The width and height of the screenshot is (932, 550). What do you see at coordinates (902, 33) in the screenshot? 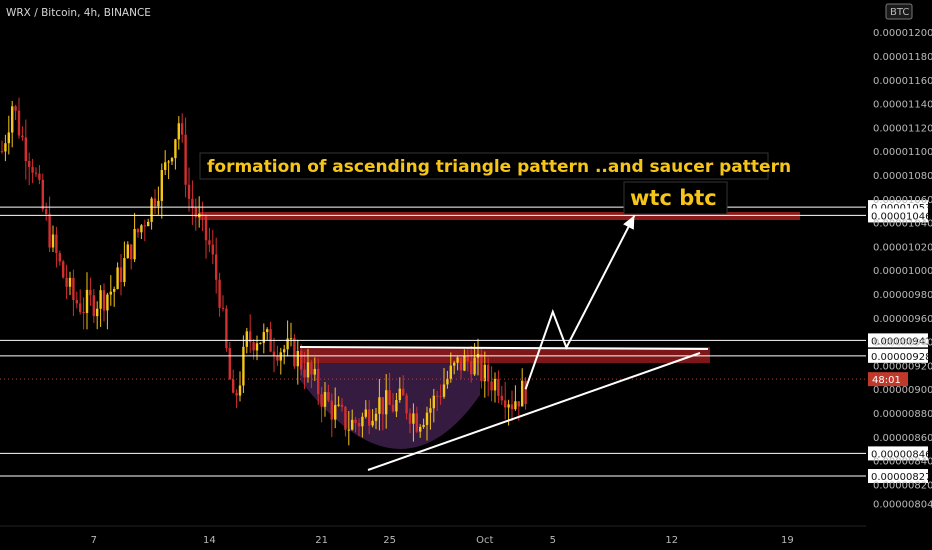
I see `y-tick-label: 0.00001200` at bounding box center [902, 33].